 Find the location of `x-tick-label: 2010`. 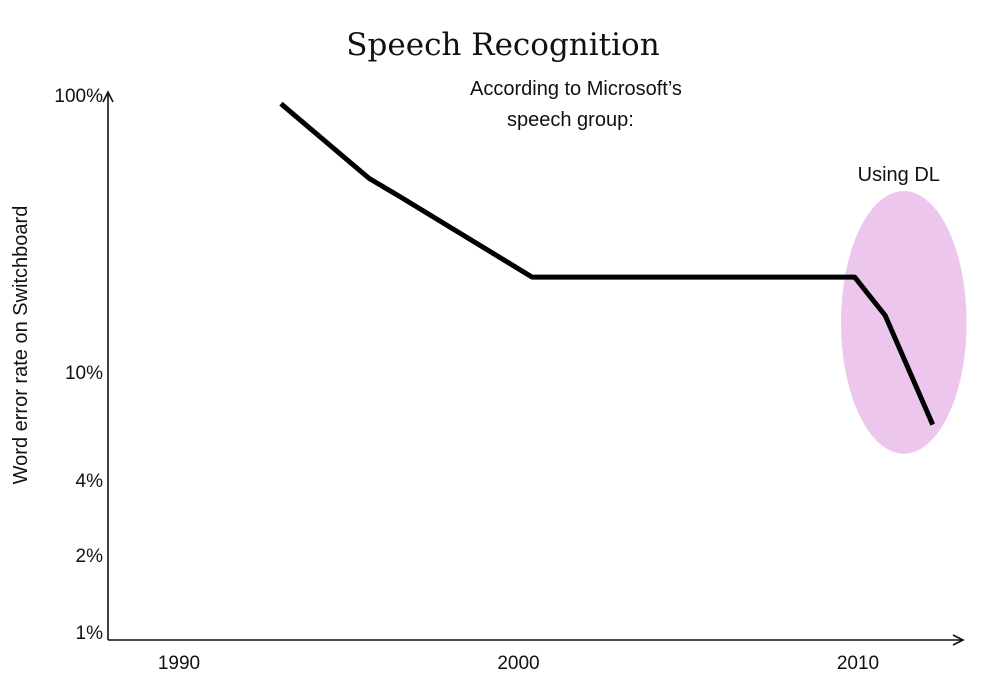

x-tick-label: 2010 is located at coordinates (858, 663).